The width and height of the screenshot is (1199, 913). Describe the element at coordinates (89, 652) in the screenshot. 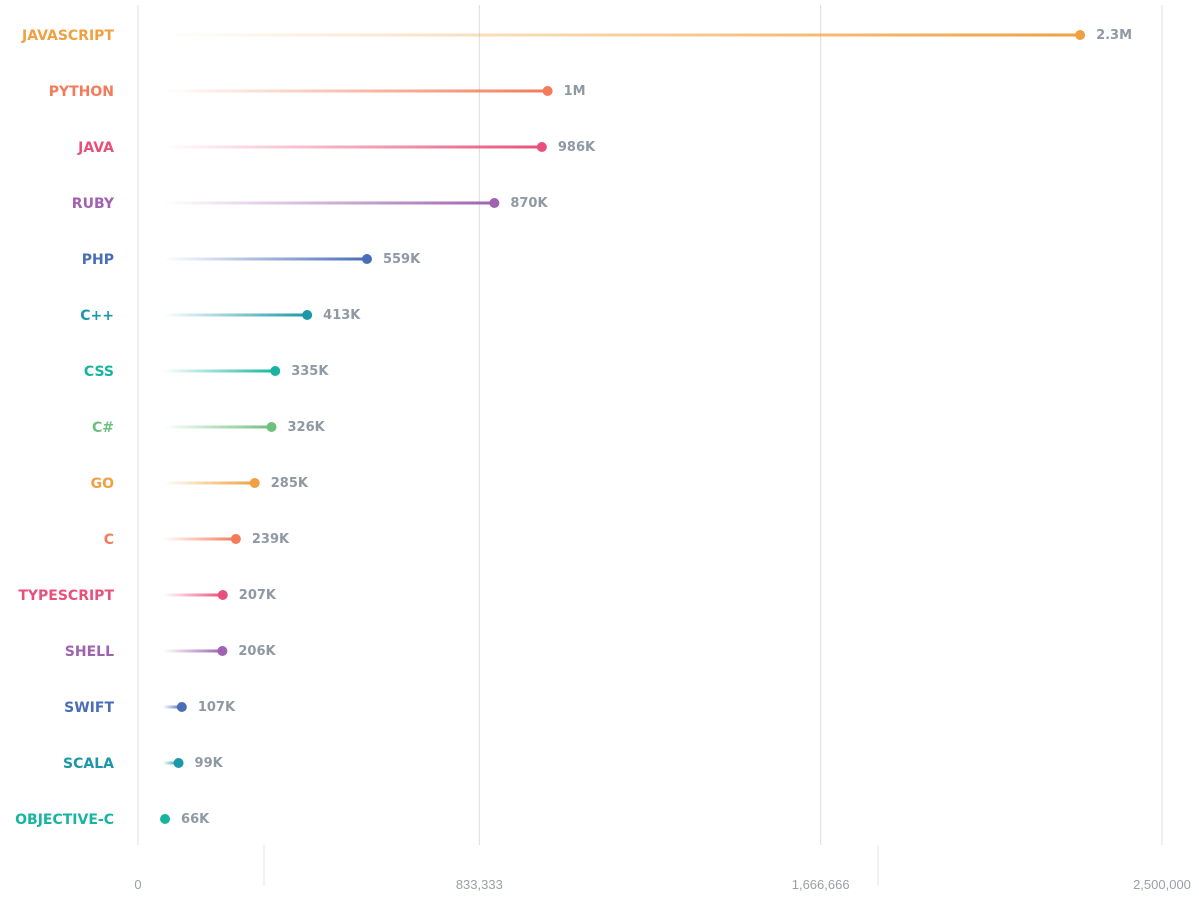

I see `category-label: SHELL` at that location.